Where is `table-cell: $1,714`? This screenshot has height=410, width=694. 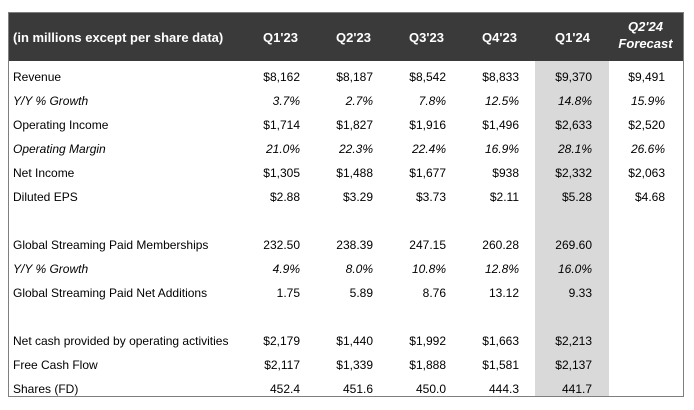
table-cell: $1,714 is located at coordinates (281, 125).